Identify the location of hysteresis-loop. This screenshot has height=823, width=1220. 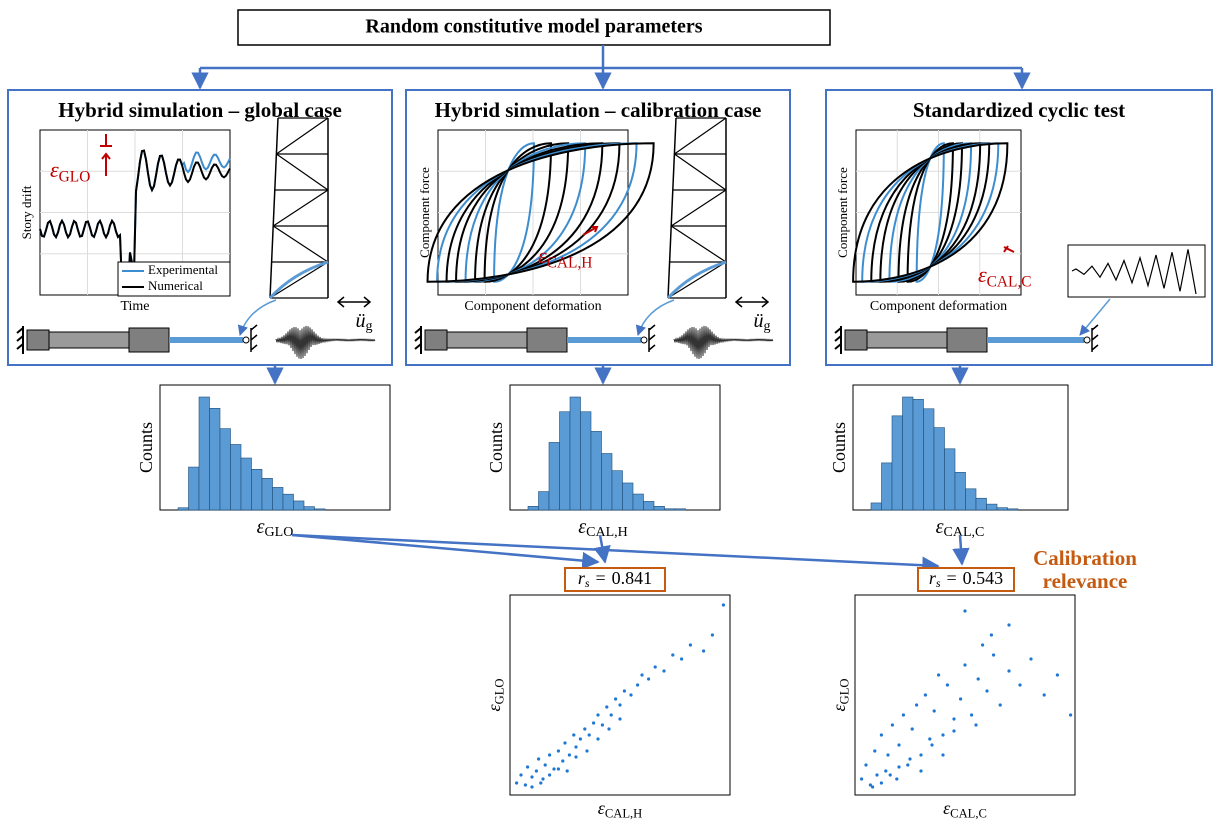
(930, 212).